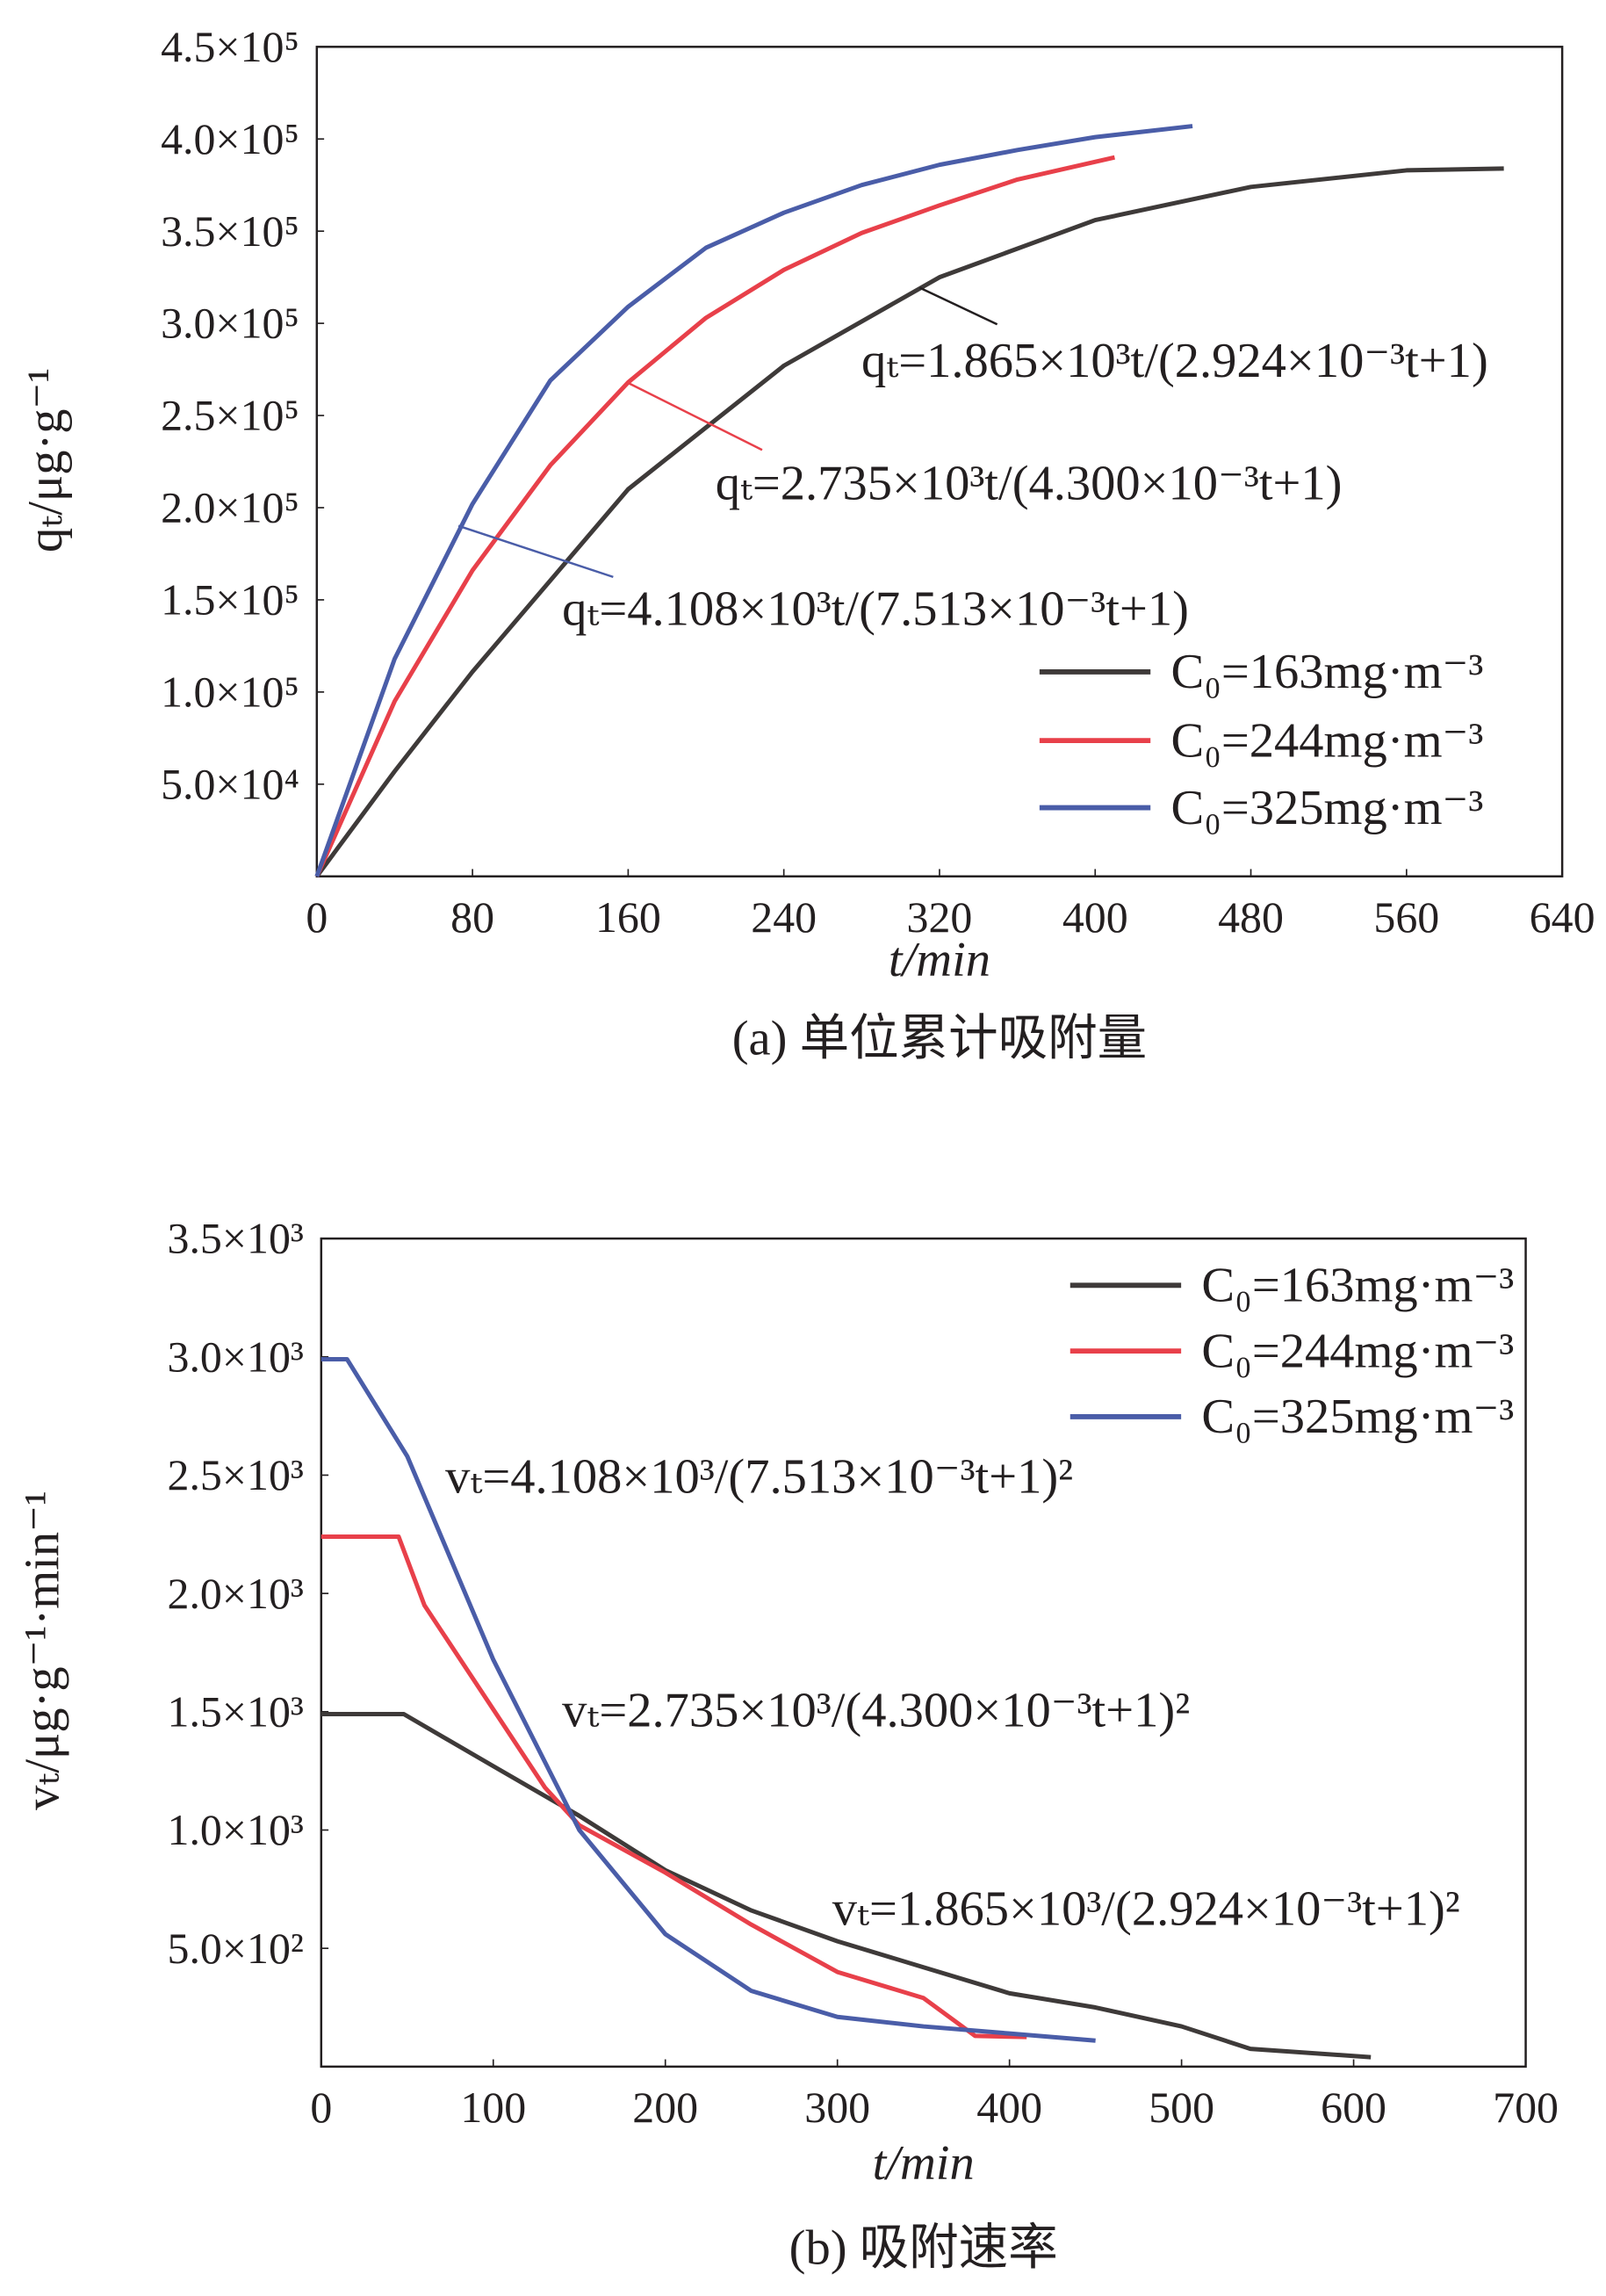 This screenshot has width=1606, height=2296. I want to click on y-tick-label: 2.5×10³, so click(236, 1475).